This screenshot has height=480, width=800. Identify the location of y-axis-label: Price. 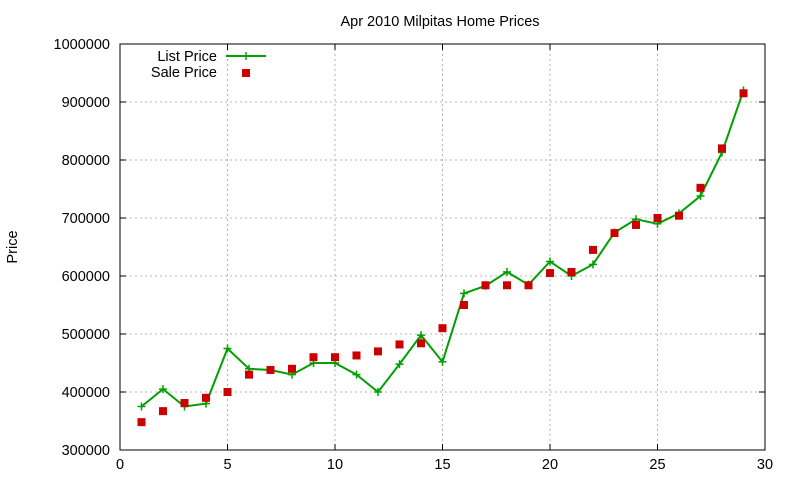
(13, 246).